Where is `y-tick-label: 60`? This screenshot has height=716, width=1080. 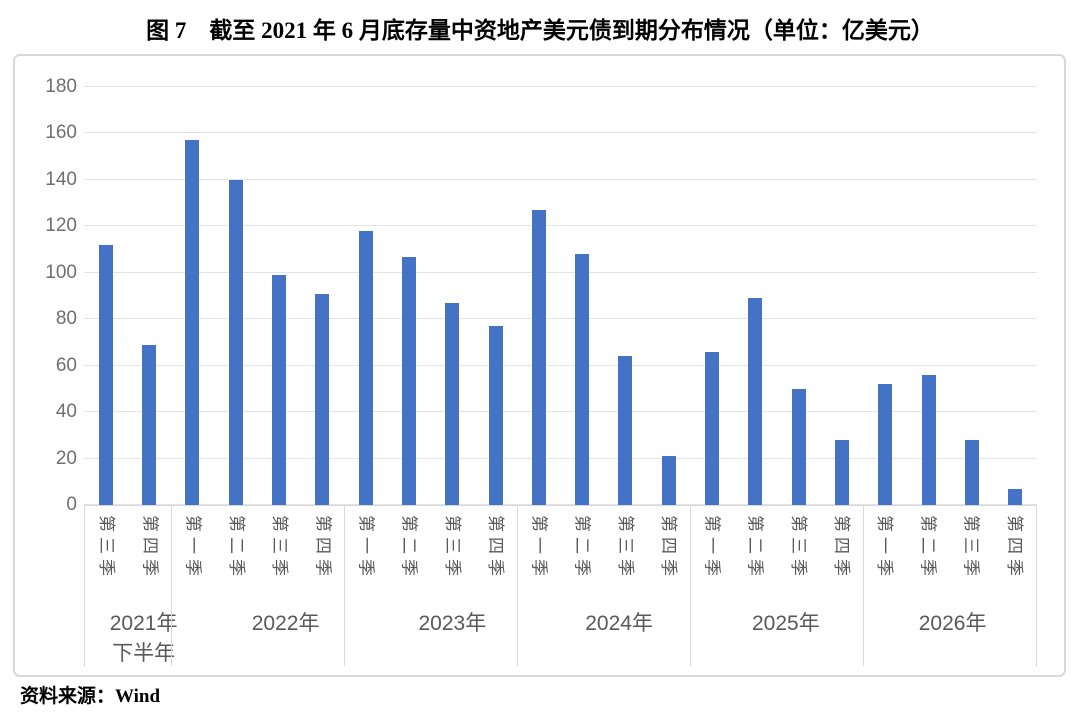
y-tick-label: 60 is located at coordinates (66, 365).